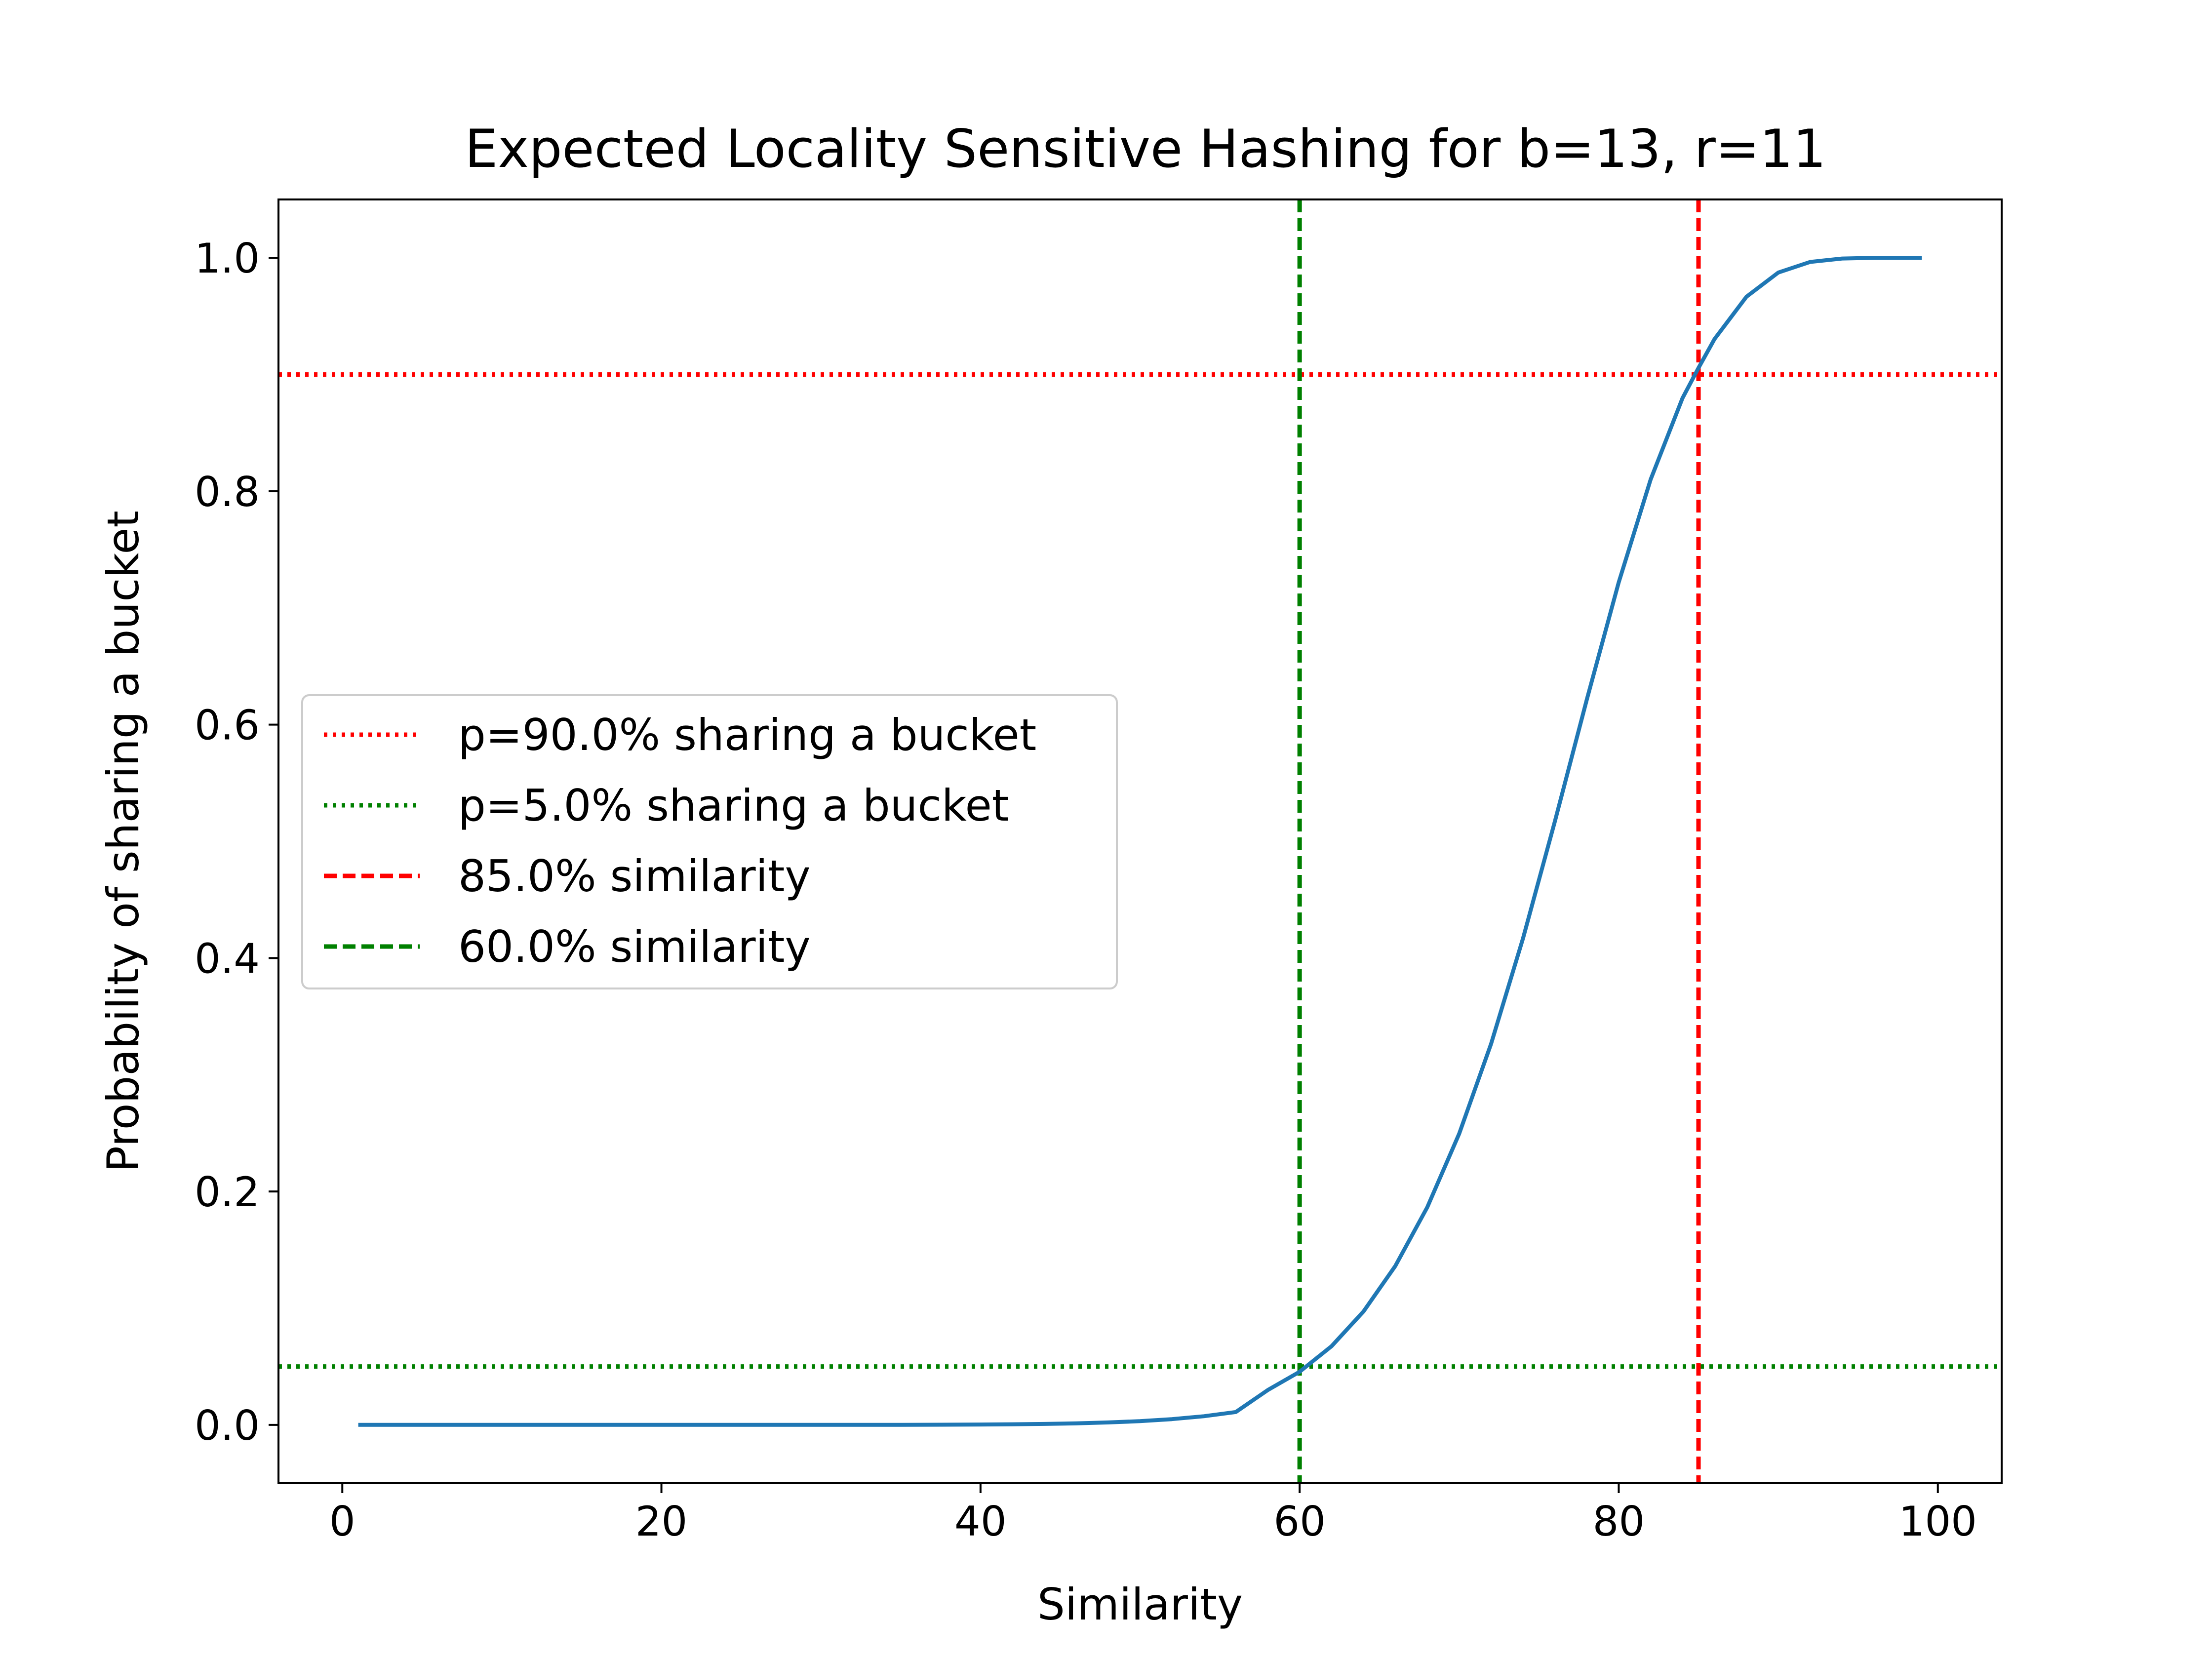 Image resolution: width=2212 pixels, height=1659 pixels. Describe the element at coordinates (635, 947) in the screenshot. I see `legend-label-3: 60.0% similarity` at that location.